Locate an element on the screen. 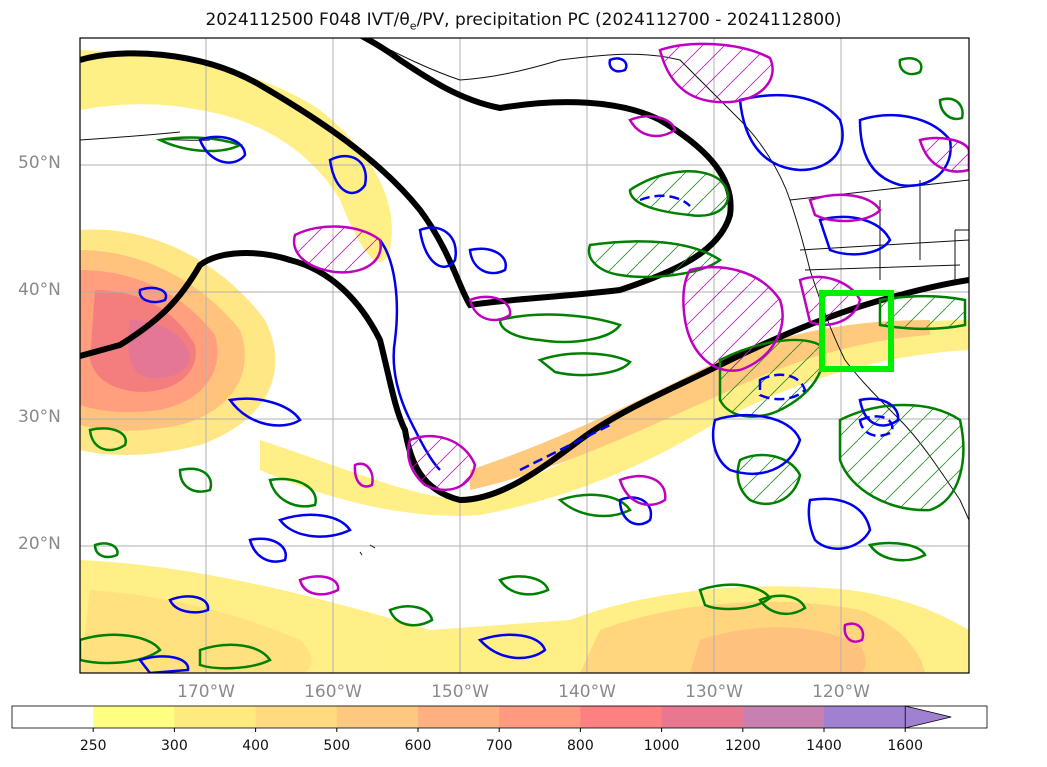  colorbar-tick-label: 1400 is located at coordinates (824, 746).